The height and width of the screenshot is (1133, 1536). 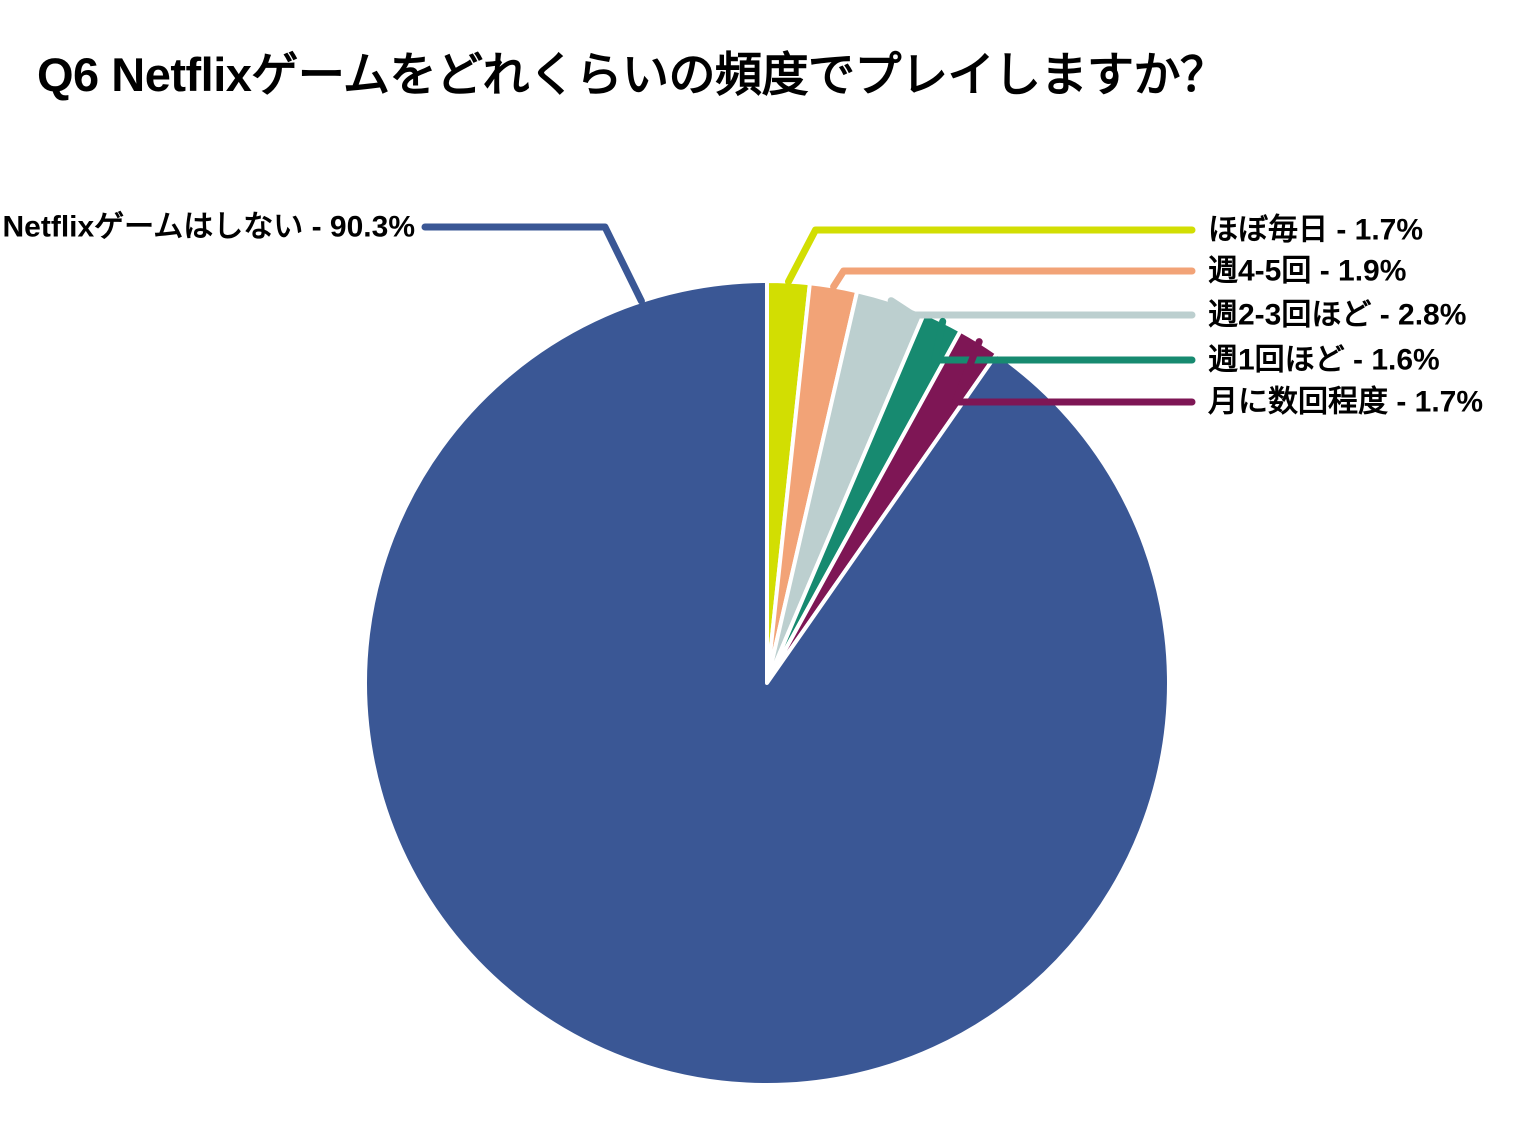 I want to click on callout-label-4: 月に数回程度 - 1.7%, so click(x=1346, y=402).